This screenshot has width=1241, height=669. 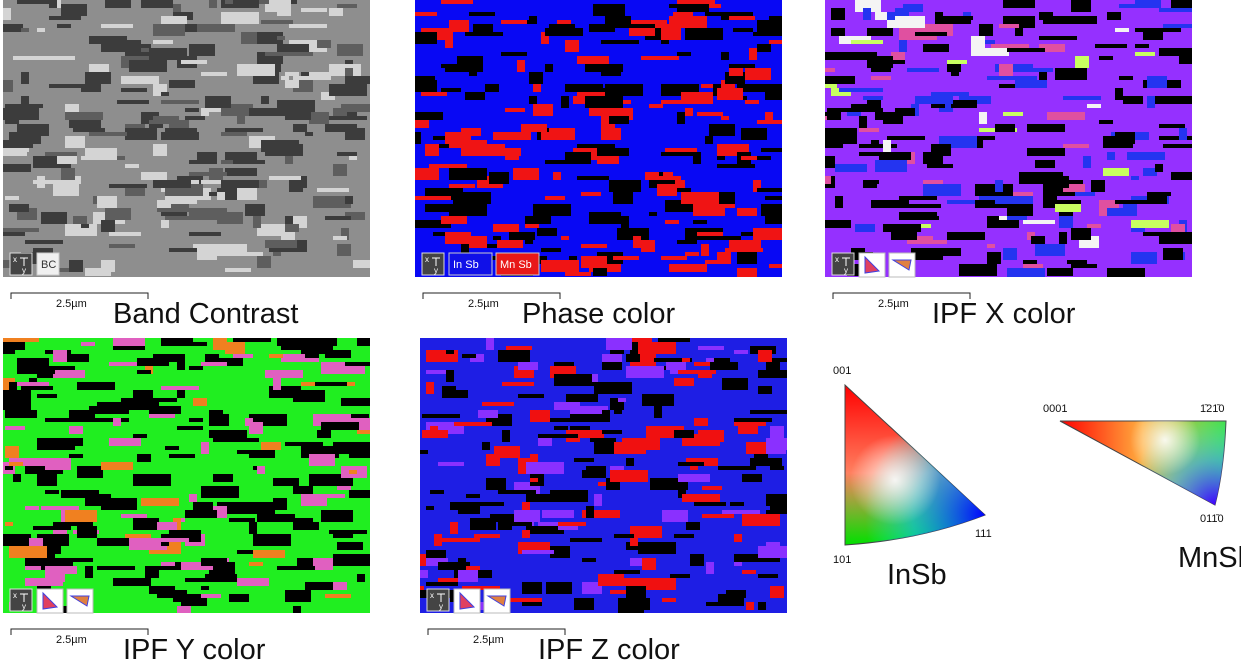 I want to click on badge-label: BC, so click(x=48, y=265).